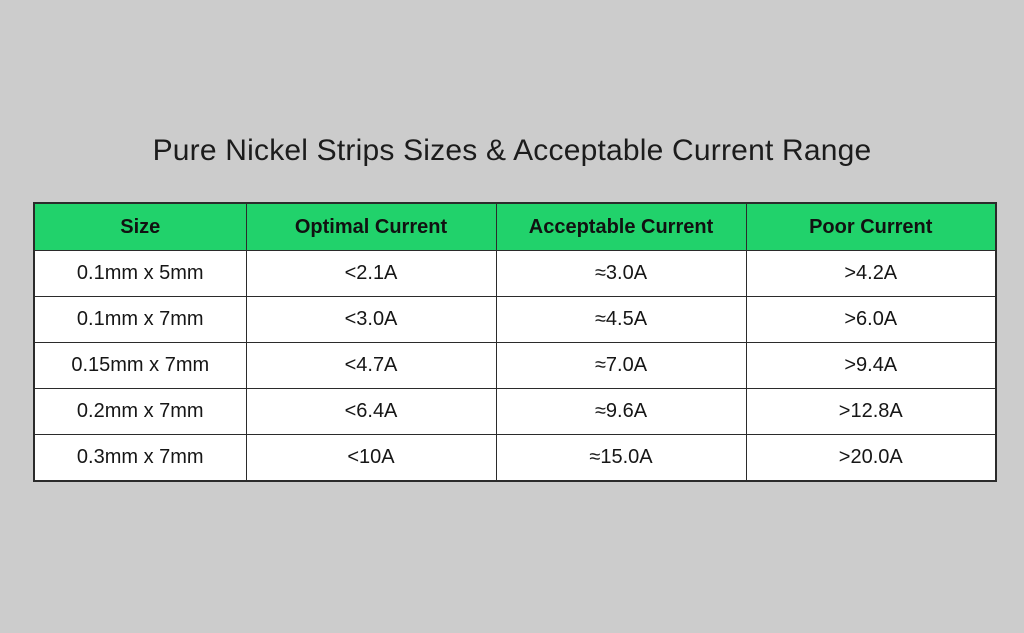  I want to click on column-header: Poor Current, so click(871, 226).